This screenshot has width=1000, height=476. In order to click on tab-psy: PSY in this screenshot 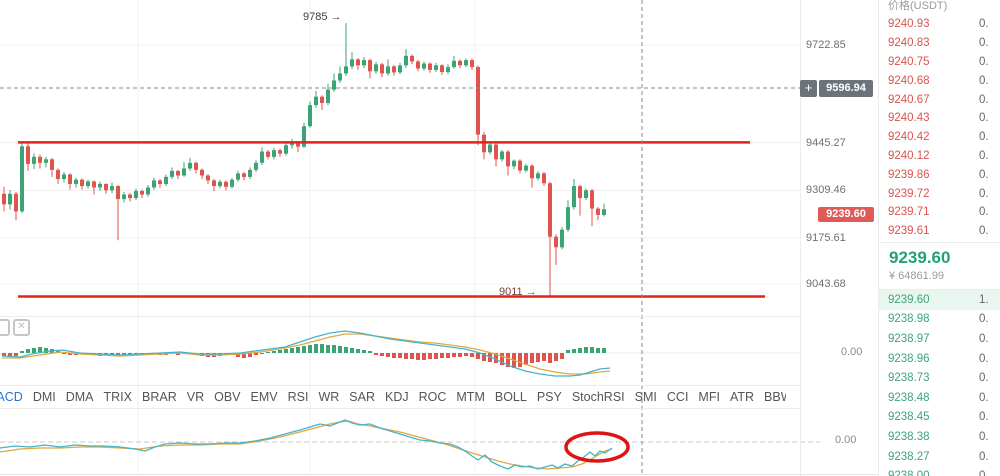, I will do `click(549, 397)`.